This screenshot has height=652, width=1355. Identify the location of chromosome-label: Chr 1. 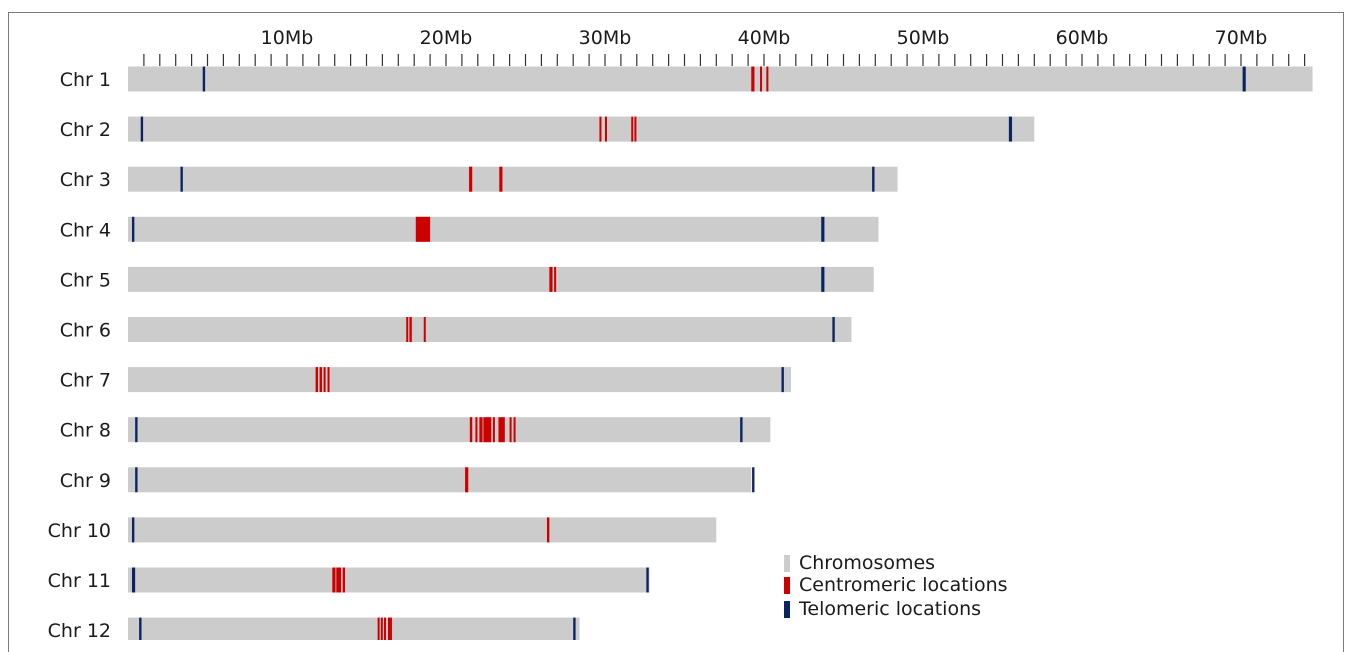
(85, 80).